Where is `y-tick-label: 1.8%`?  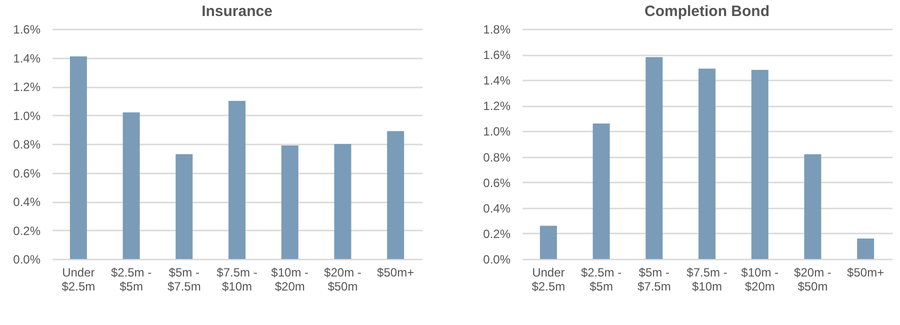 y-tick-label: 1.8% is located at coordinates (497, 29).